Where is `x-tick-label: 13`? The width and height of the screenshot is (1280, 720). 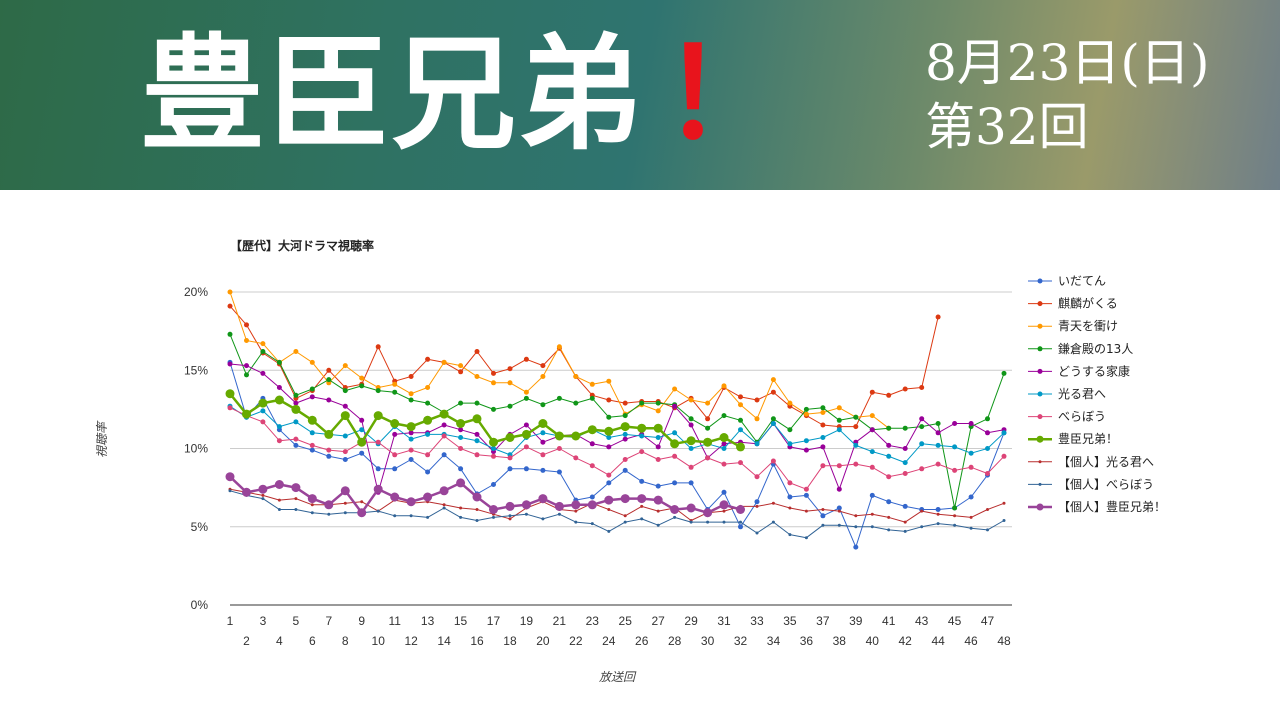
x-tick-label: 13 is located at coordinates (428, 621).